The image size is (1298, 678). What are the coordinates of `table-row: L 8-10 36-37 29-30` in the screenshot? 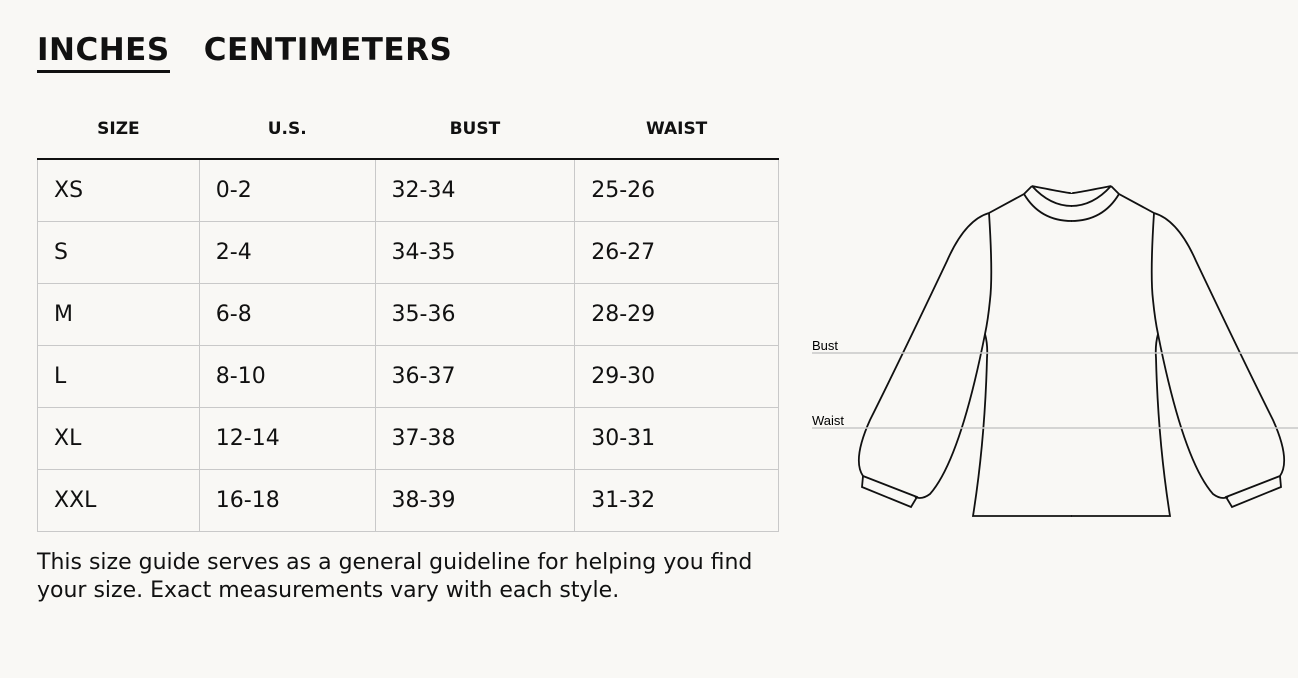 It's located at (408, 376).